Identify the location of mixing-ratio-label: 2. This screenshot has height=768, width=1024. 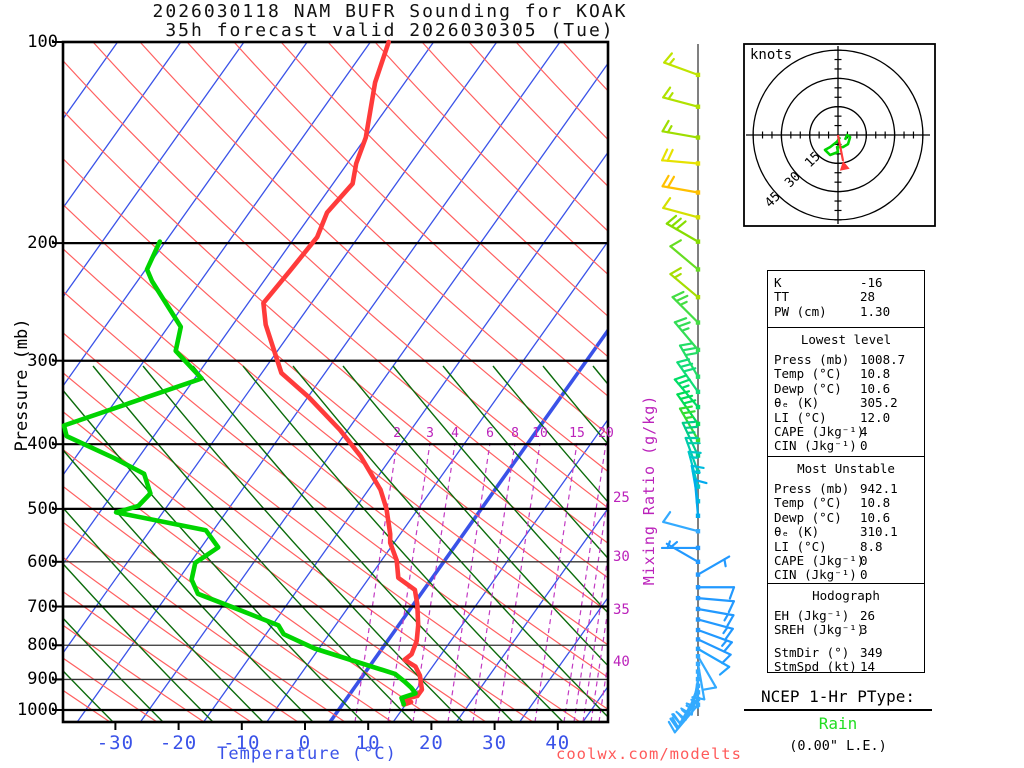
(397, 433).